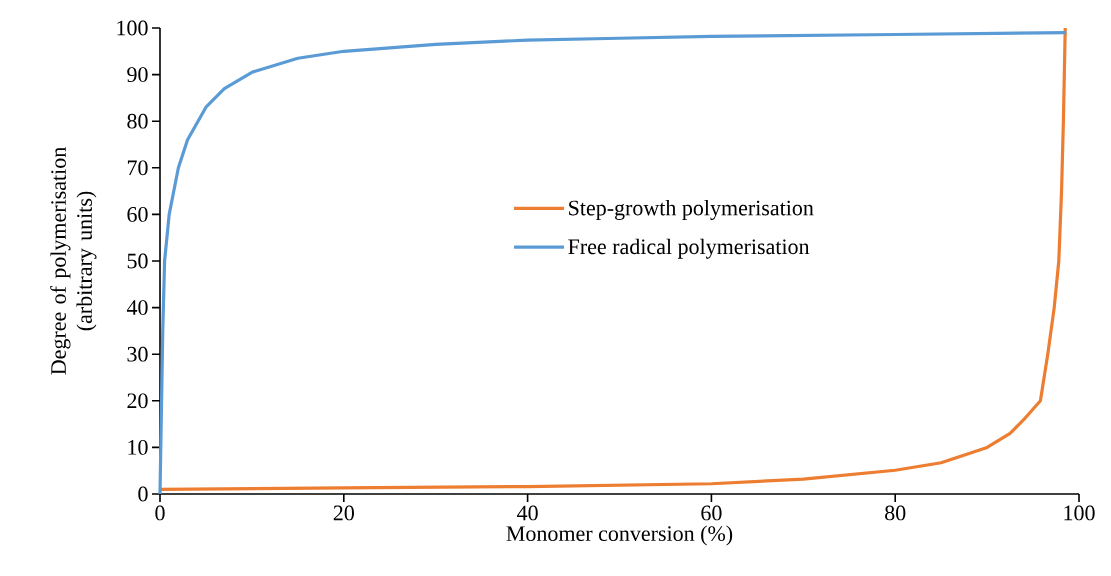  What do you see at coordinates (895, 513) in the screenshot?
I see `x-tick-label: 80` at bounding box center [895, 513].